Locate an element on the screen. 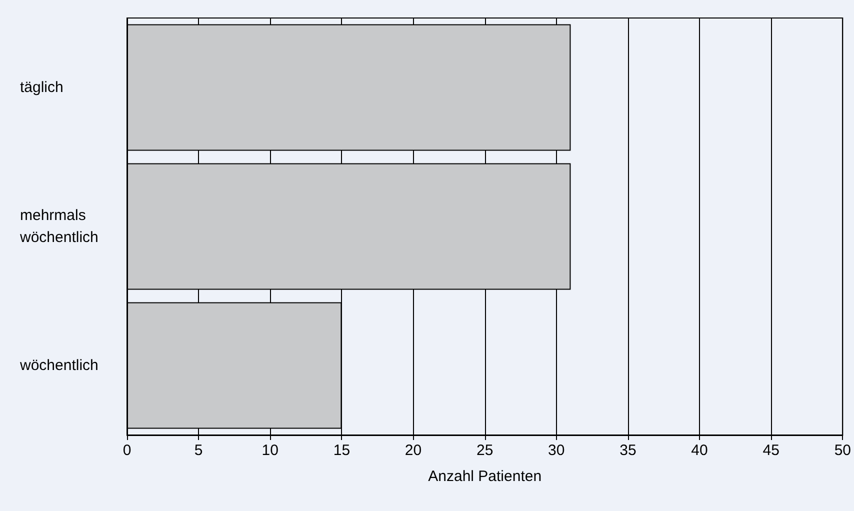  x-tick-label: 30 is located at coordinates (556, 450).